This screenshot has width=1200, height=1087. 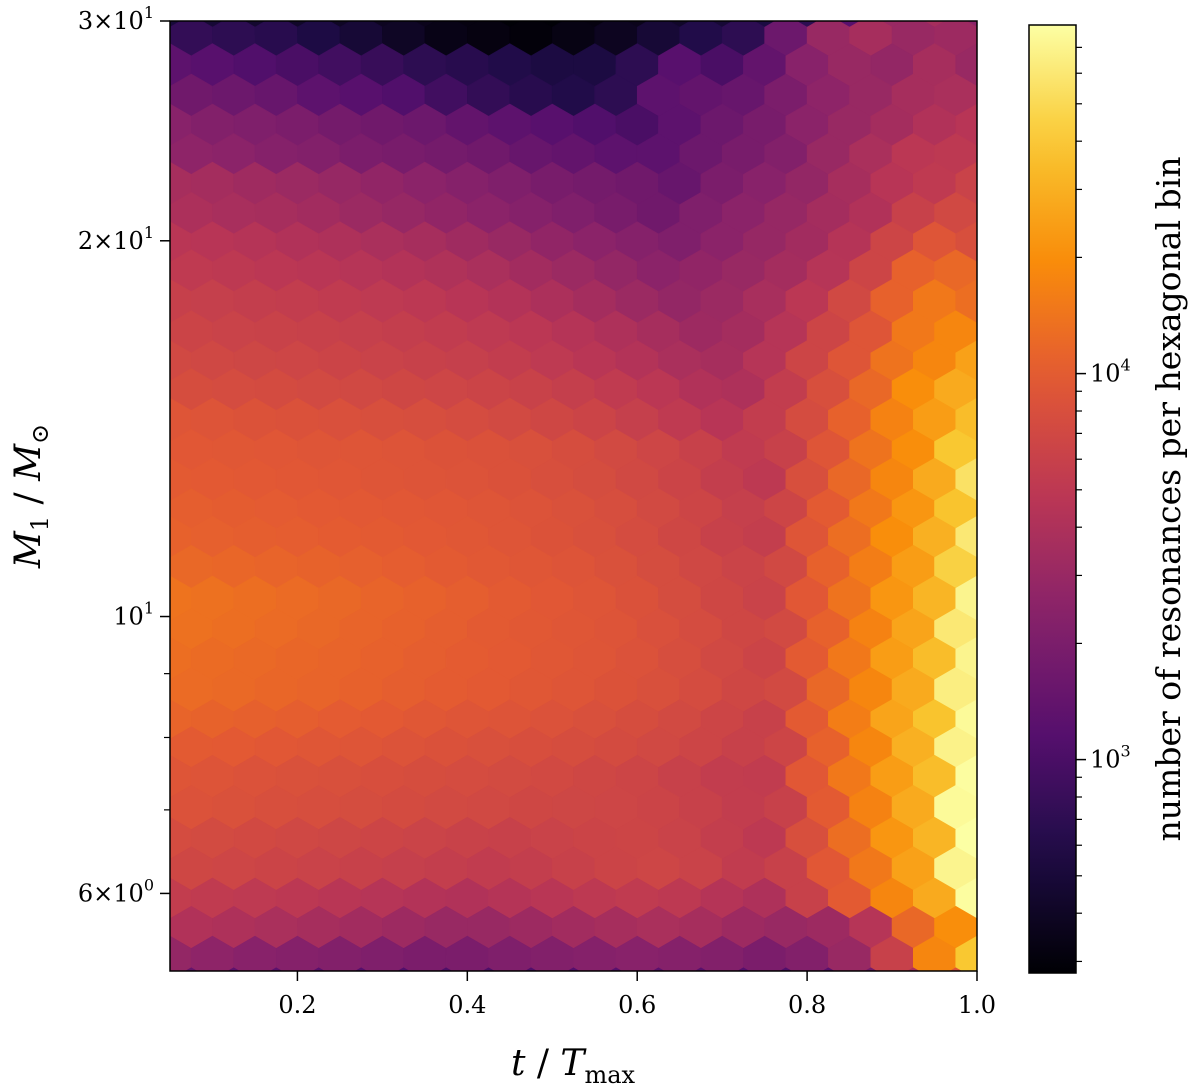 What do you see at coordinates (31, 496) in the screenshot?
I see `y-axis-title: M1 / M⊙` at bounding box center [31, 496].